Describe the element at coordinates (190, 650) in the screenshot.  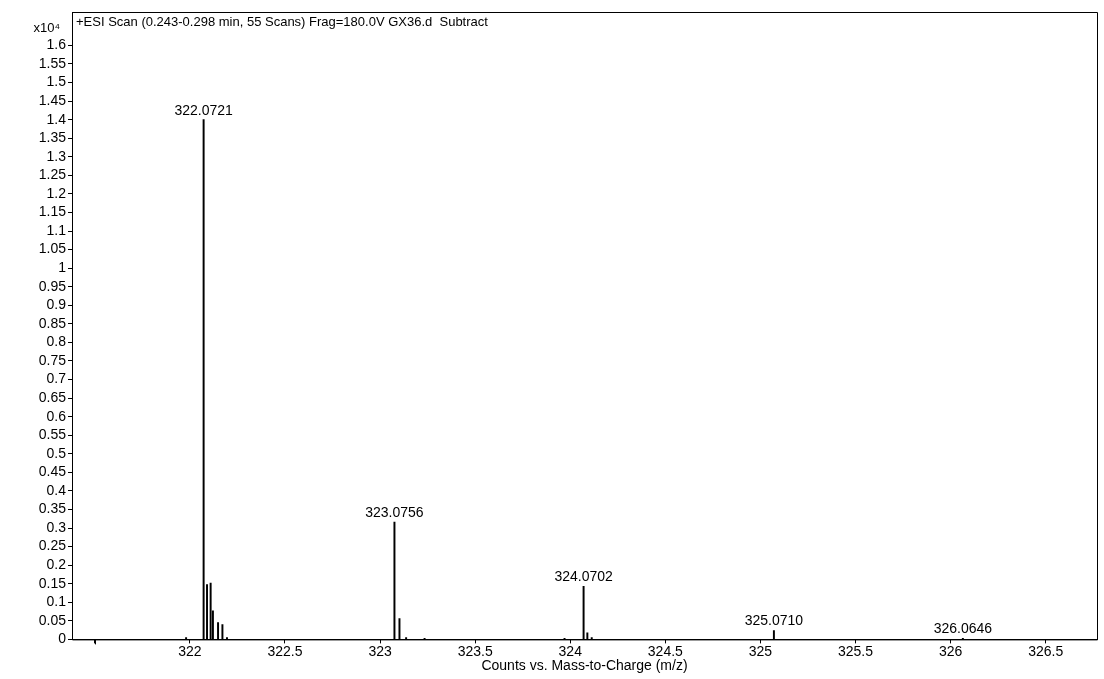
I see `x-tick-label: 322` at that location.